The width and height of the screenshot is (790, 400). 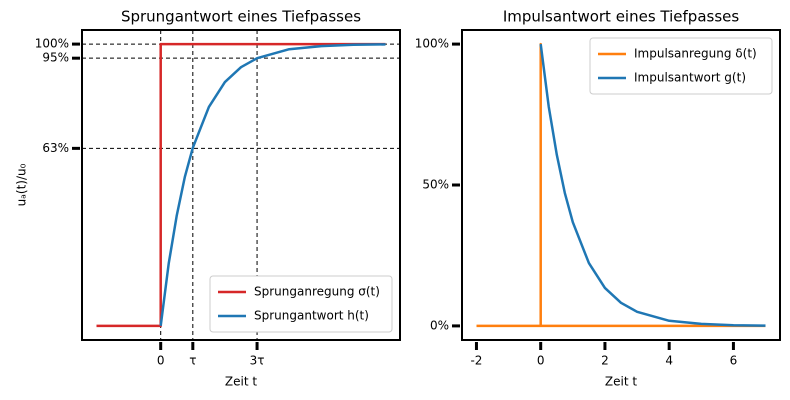 What do you see at coordinates (439, 325) in the screenshot?
I see `y-tick-label: 0%` at bounding box center [439, 325].